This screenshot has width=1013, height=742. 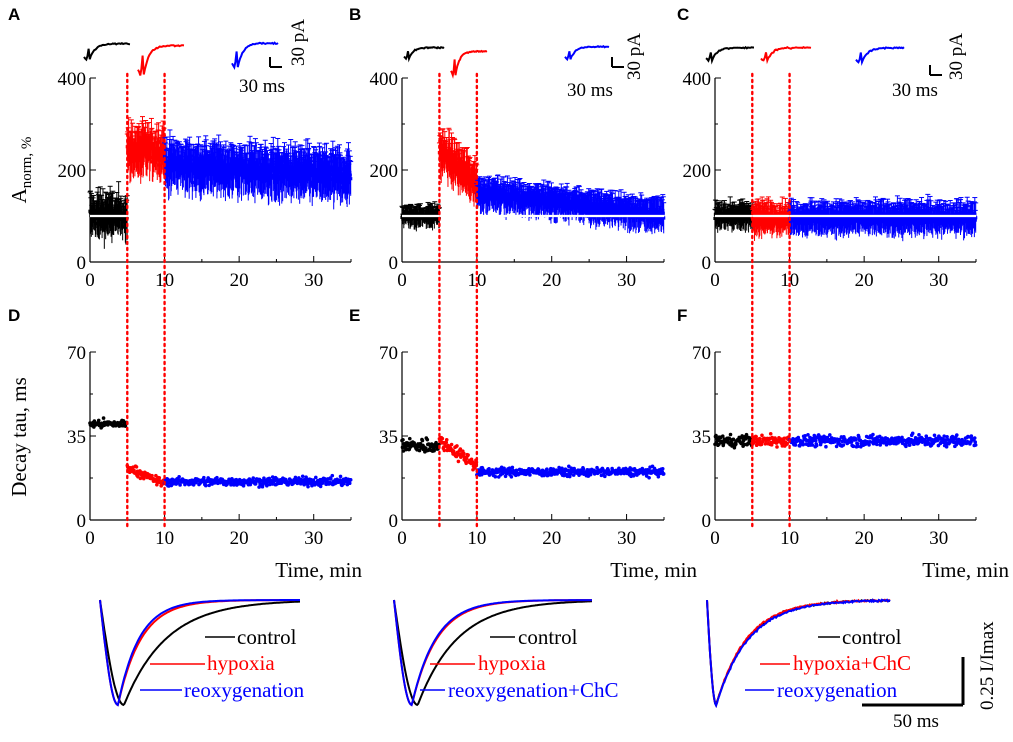 What do you see at coordinates (682, 315) in the screenshot?
I see `panel-letter-f: F` at bounding box center [682, 315].